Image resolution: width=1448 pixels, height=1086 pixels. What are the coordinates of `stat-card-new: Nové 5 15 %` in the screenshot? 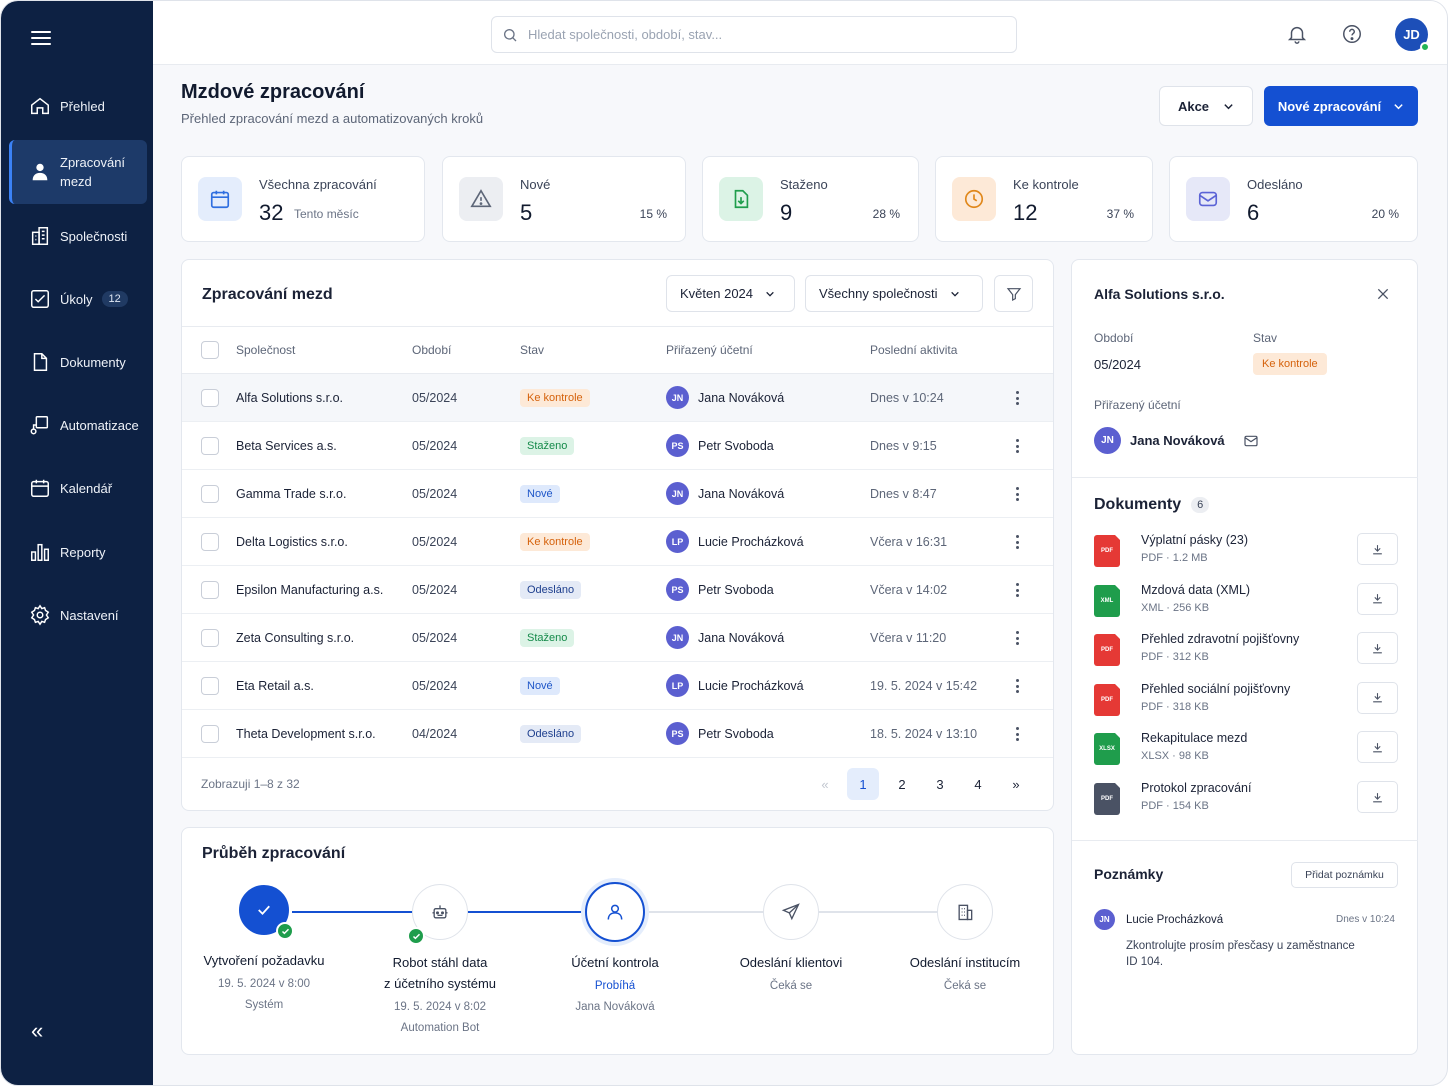 It's located at (564, 199).